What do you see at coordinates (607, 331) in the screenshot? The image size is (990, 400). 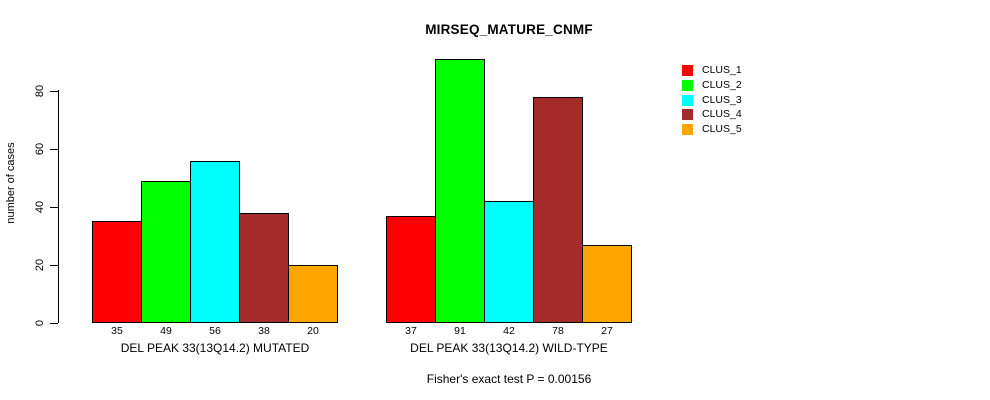 I see `bar-value-label: 27` at bounding box center [607, 331].